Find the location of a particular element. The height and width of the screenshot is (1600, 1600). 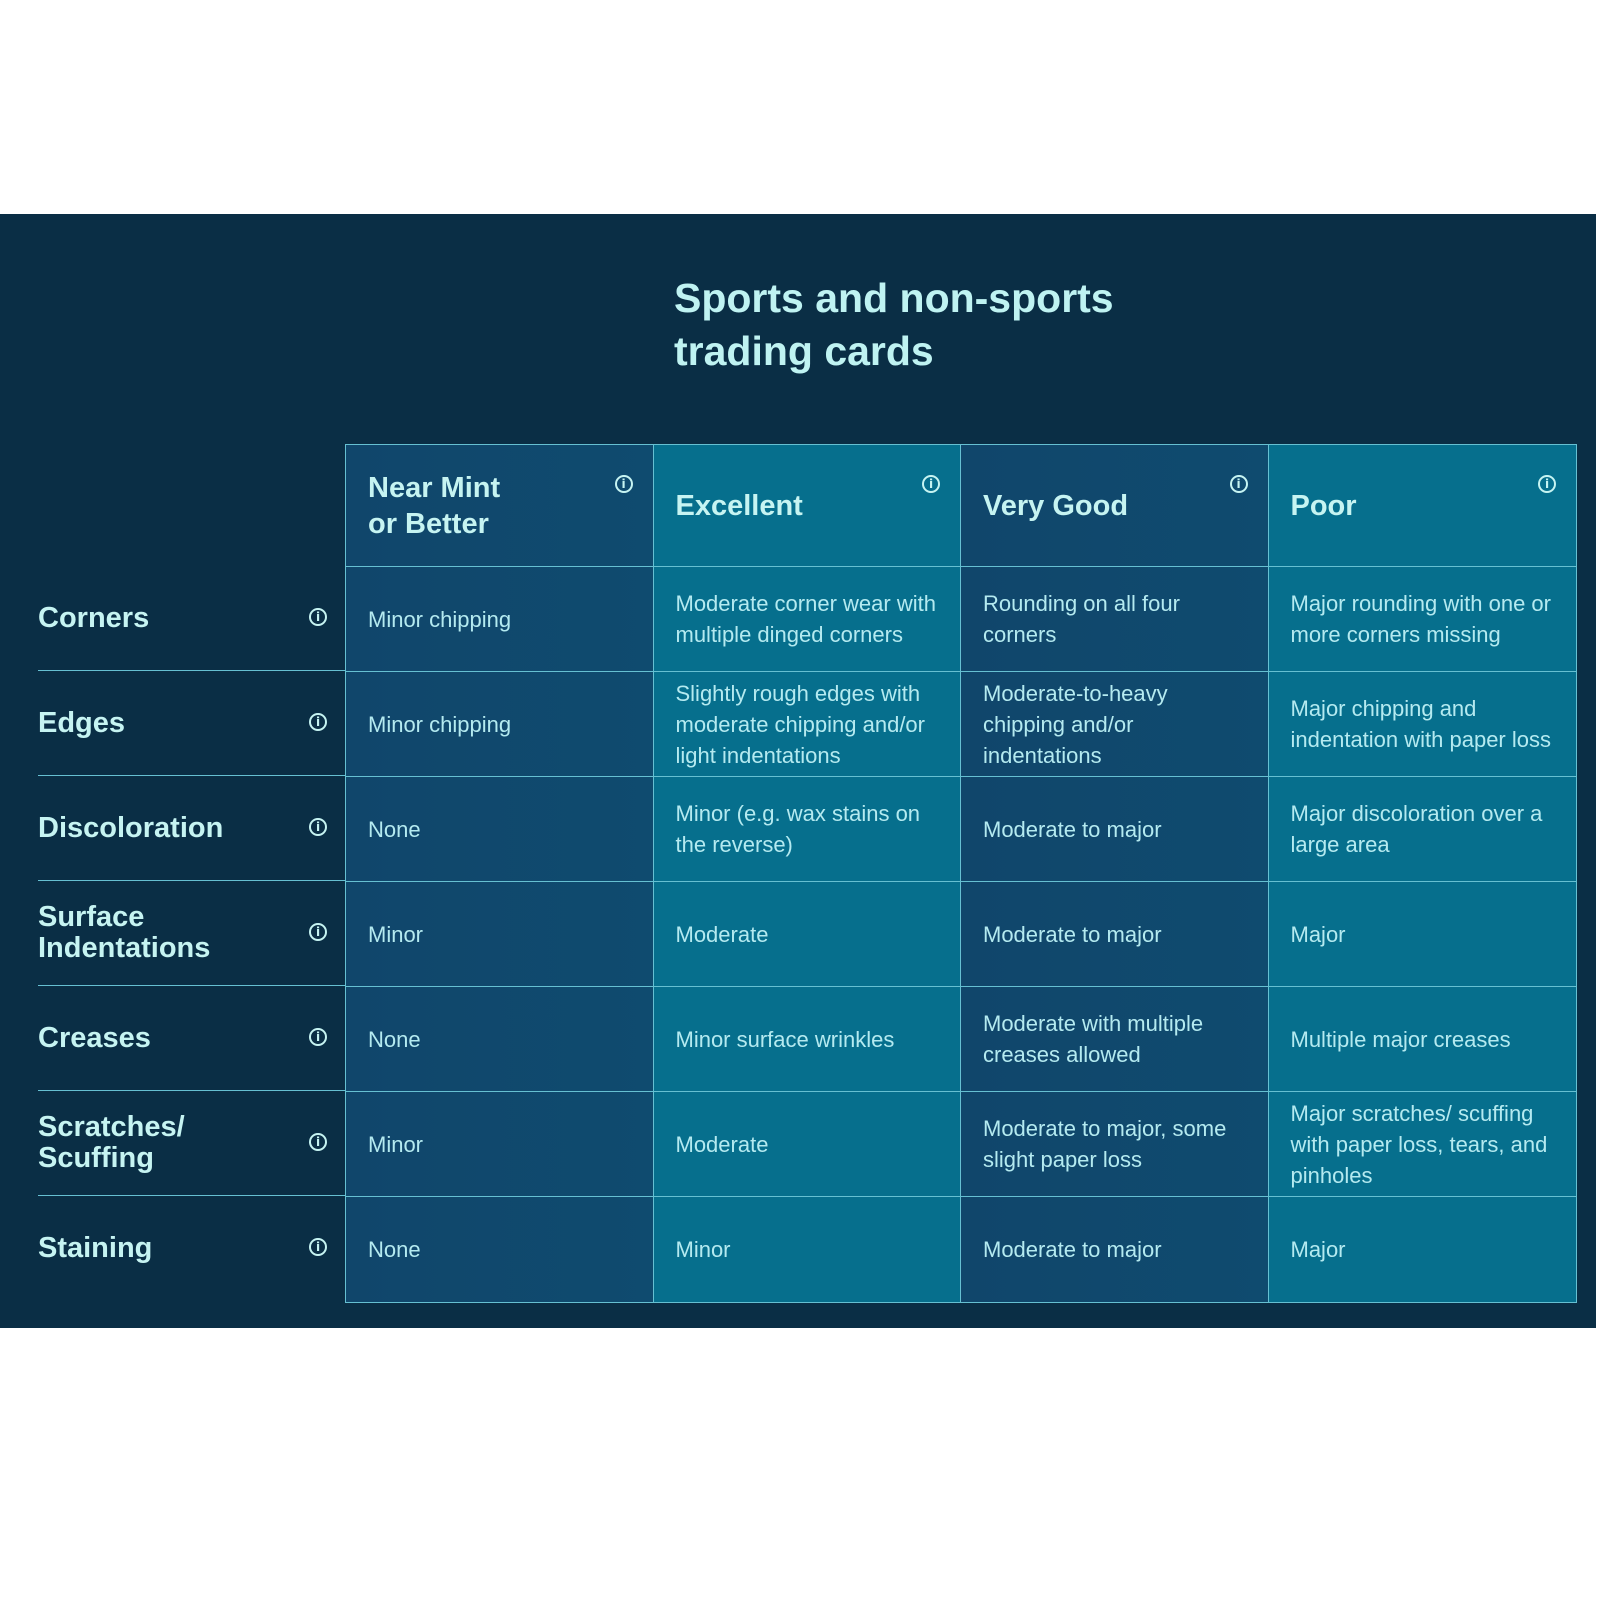

cell-text: Multiple major creases is located at coordinates (1400, 1039).